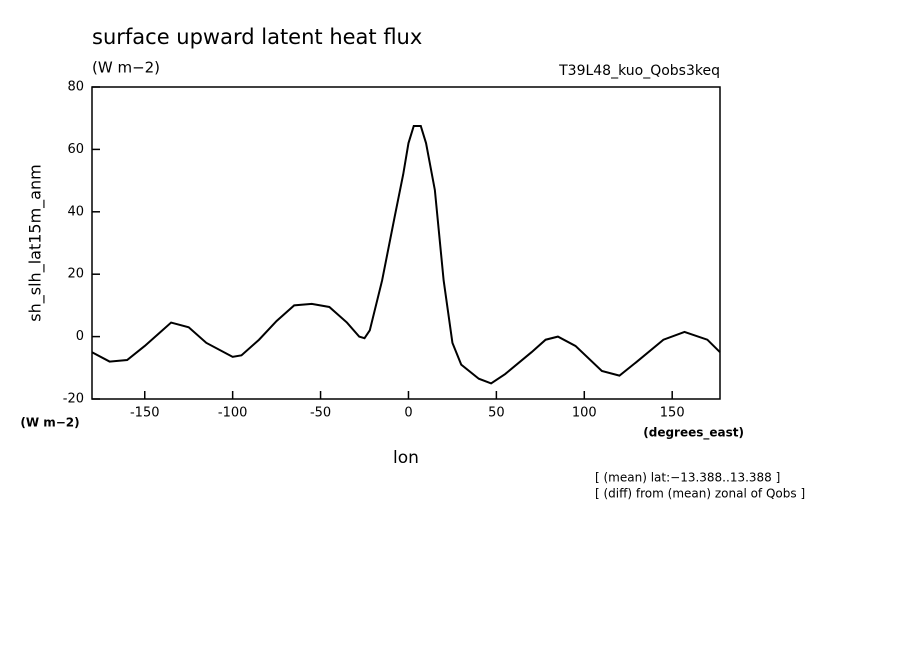 Image resolution: width=904 pixels, height=654 pixels. Describe the element at coordinates (408, 413) in the screenshot. I see `x-tick-label: 0` at that location.